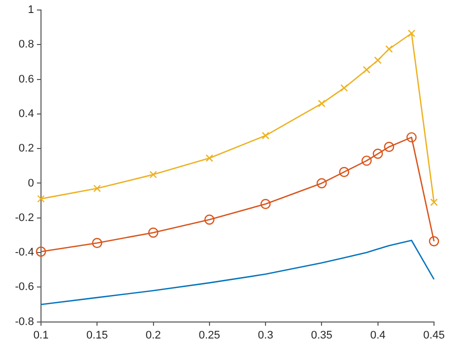 This screenshot has height=355, width=474. What do you see at coordinates (31, 183) in the screenshot?
I see `y-tick-label: 0` at bounding box center [31, 183].